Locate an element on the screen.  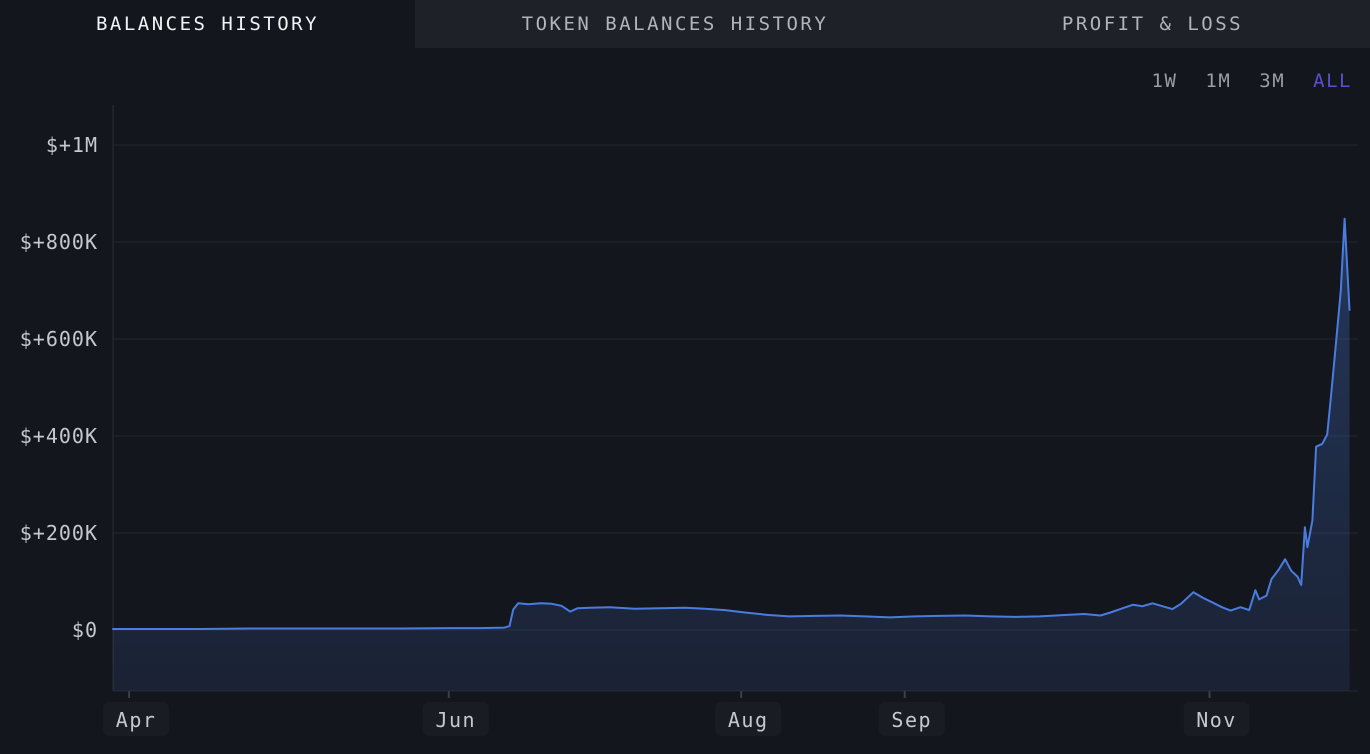
x-axis-label-Aug: Aug is located at coordinates (748, 720).